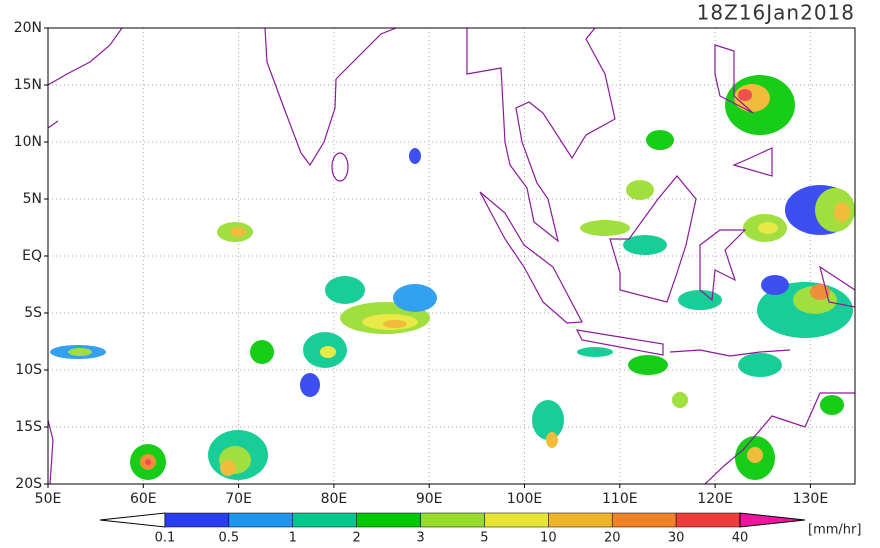 The width and height of the screenshot is (880, 548). I want to click on colorbar-label: 40, so click(740, 538).